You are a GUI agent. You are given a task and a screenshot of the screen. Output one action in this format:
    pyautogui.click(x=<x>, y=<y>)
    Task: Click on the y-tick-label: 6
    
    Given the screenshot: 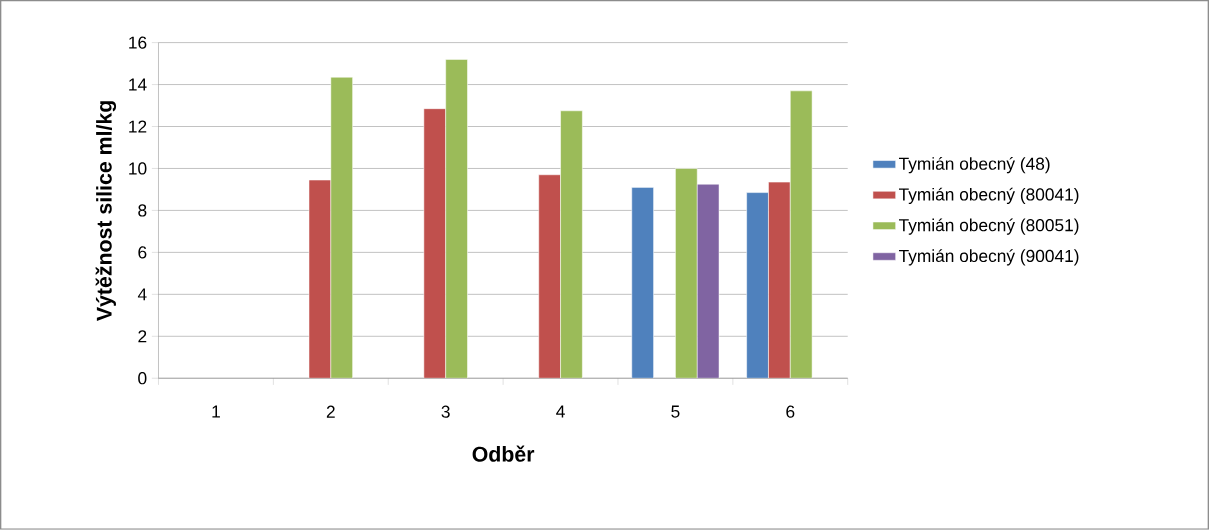 What is the action you would take?
    pyautogui.click(x=142, y=252)
    